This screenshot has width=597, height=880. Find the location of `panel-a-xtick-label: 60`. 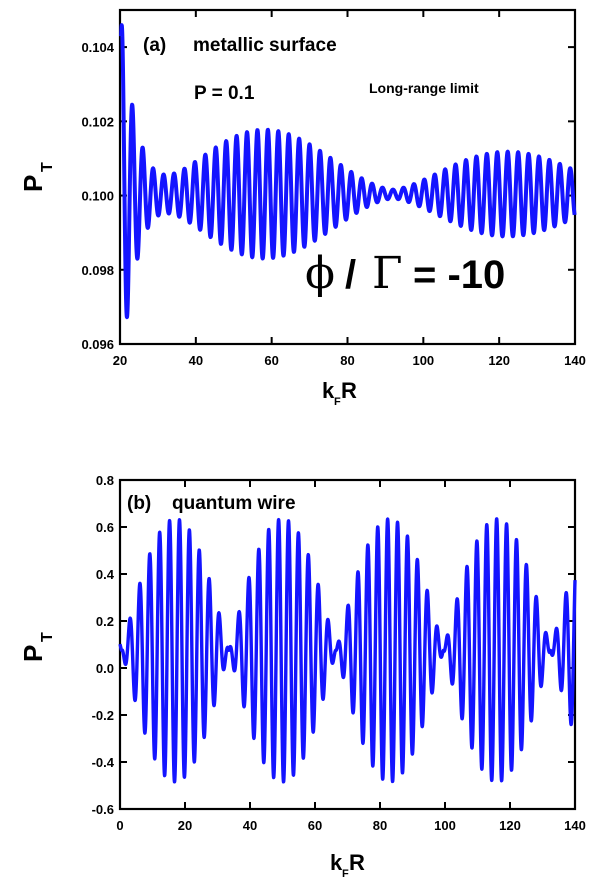

panel-a-xtick-label: 60 is located at coordinates (271, 360).